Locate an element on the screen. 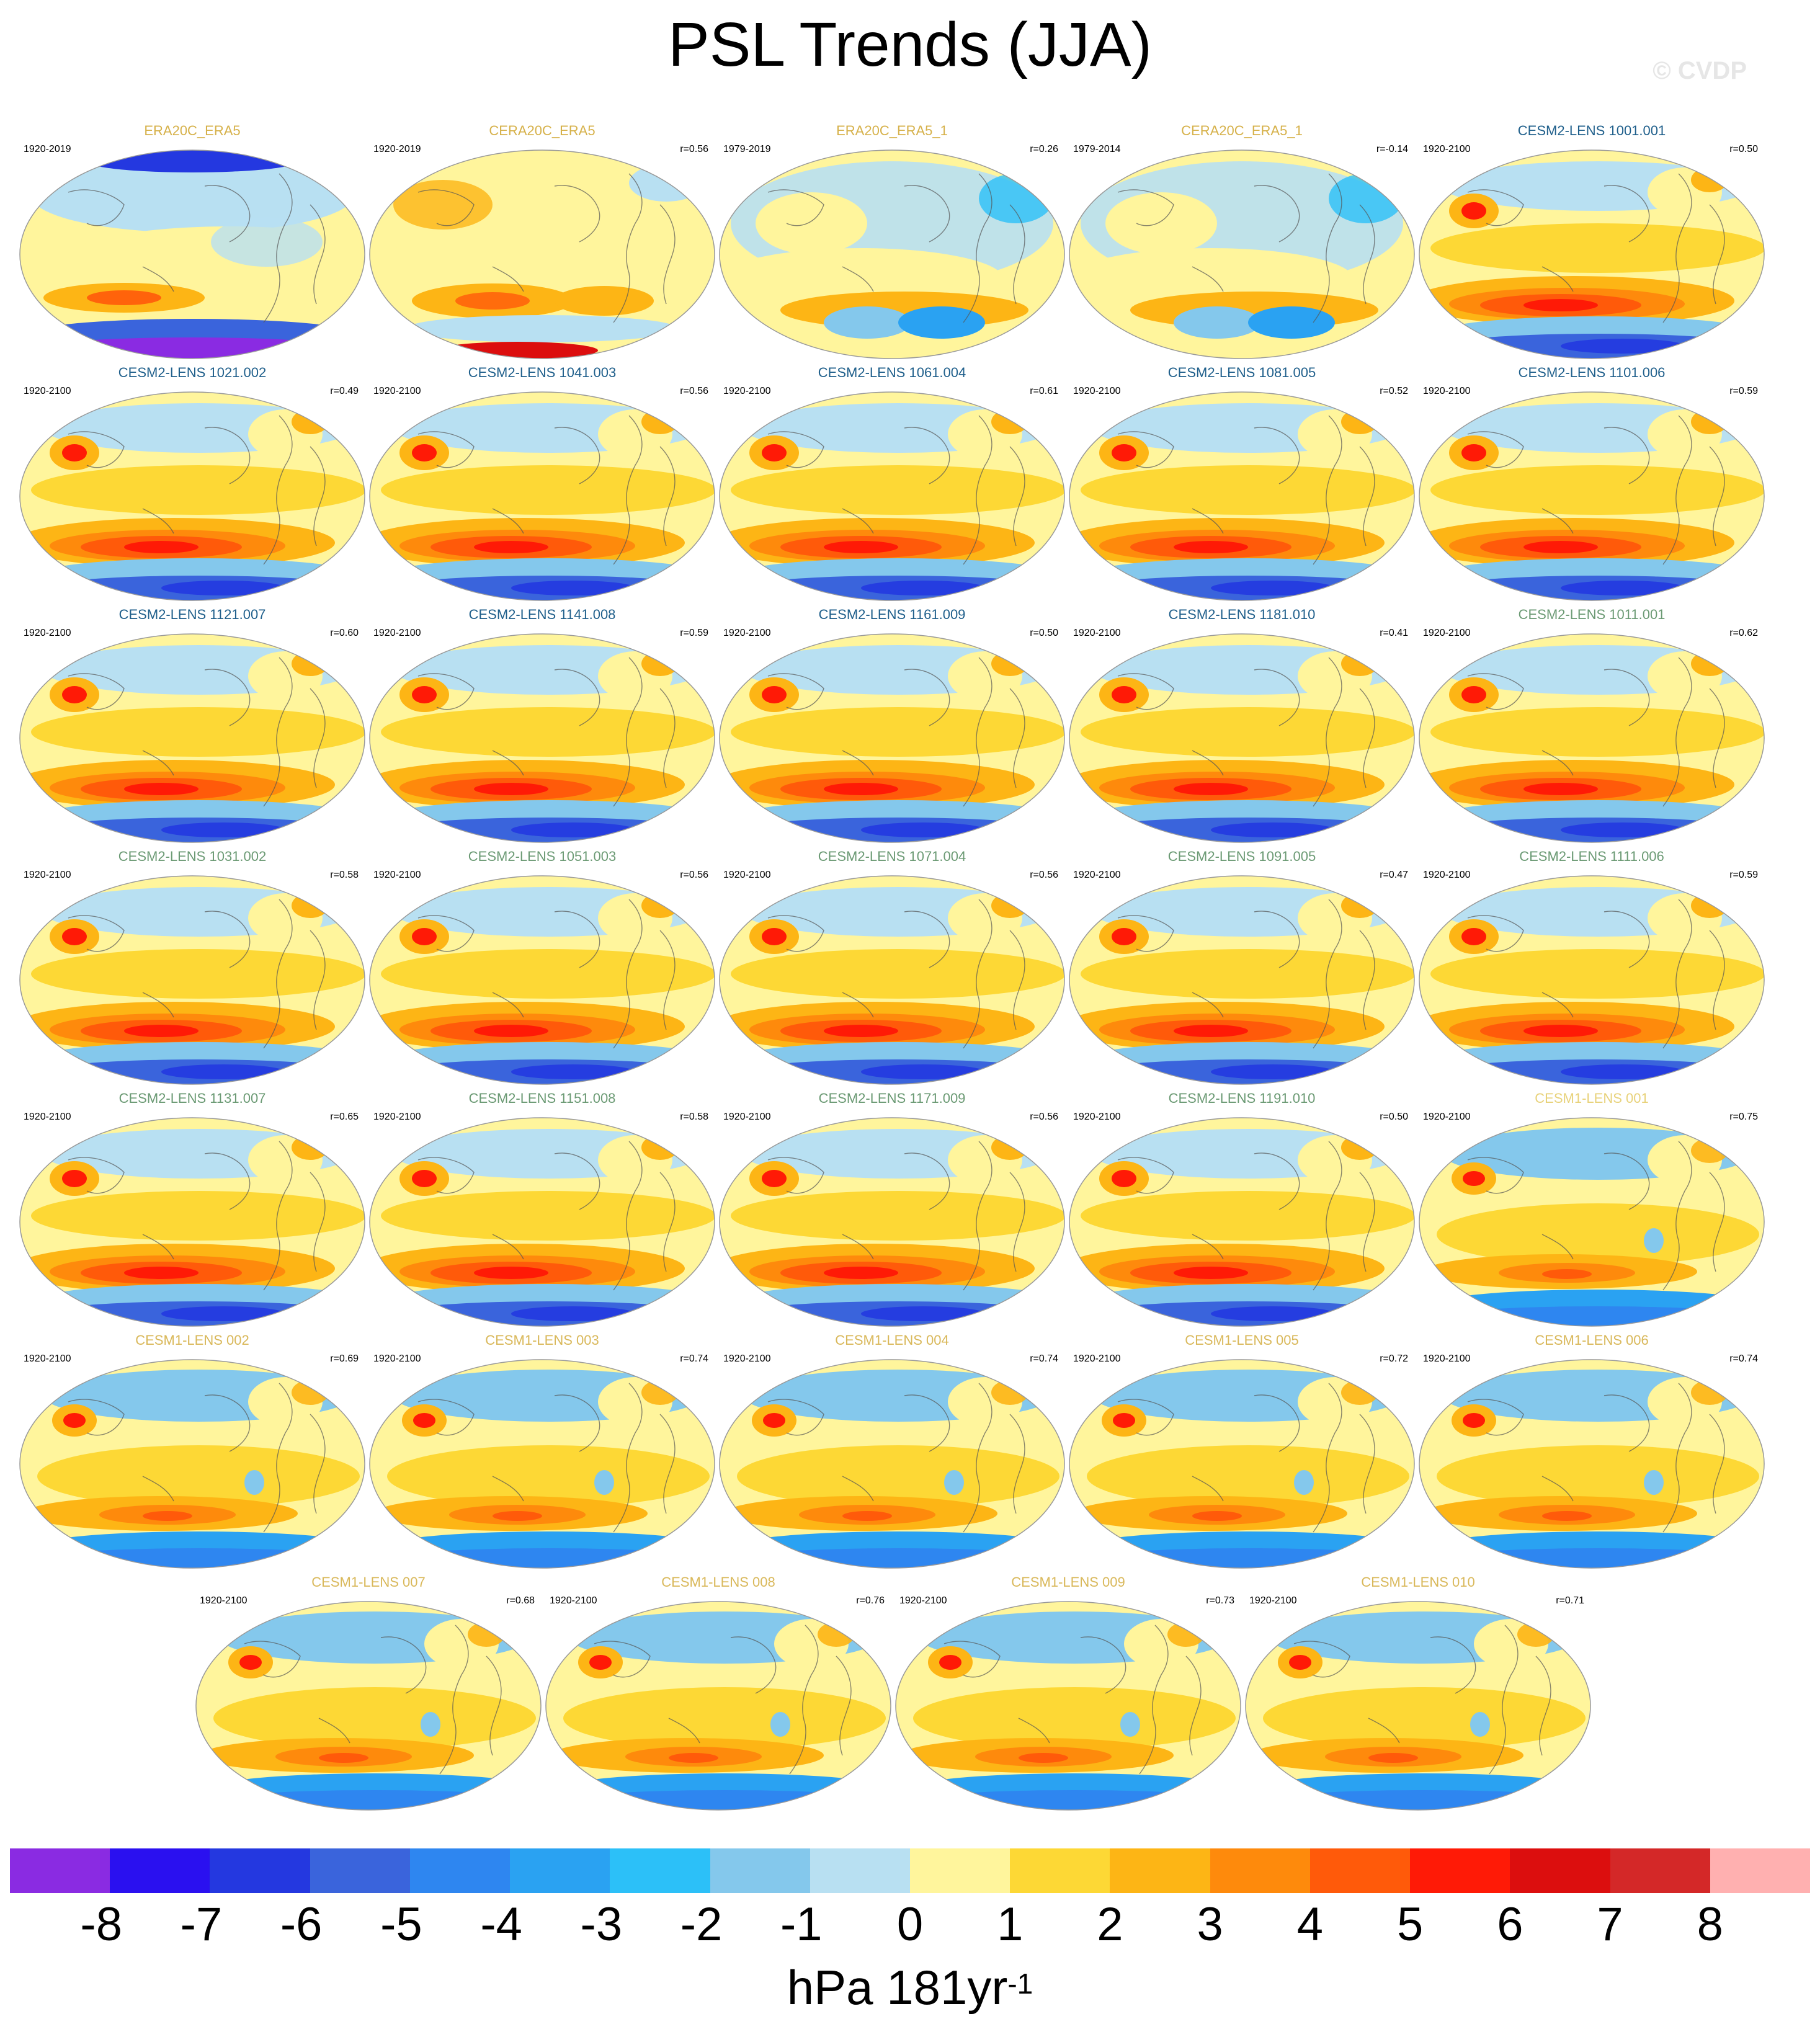  panel-period: 1979-2019 is located at coordinates (747, 149).